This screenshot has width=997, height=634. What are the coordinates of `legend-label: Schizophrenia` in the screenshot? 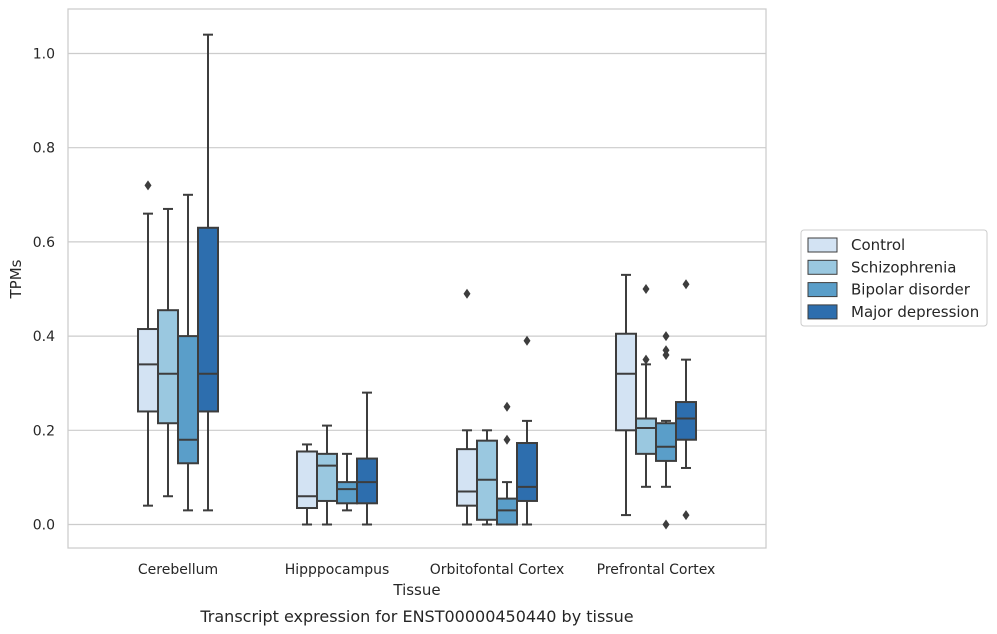 It's located at (903, 267).